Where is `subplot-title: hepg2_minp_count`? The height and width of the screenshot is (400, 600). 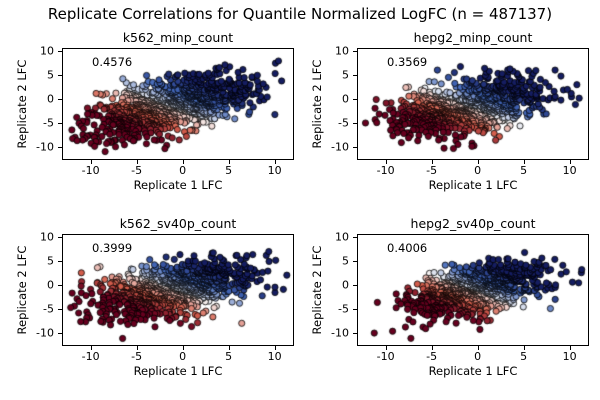
subplot-title: hepg2_minp_count is located at coordinates (473, 37).